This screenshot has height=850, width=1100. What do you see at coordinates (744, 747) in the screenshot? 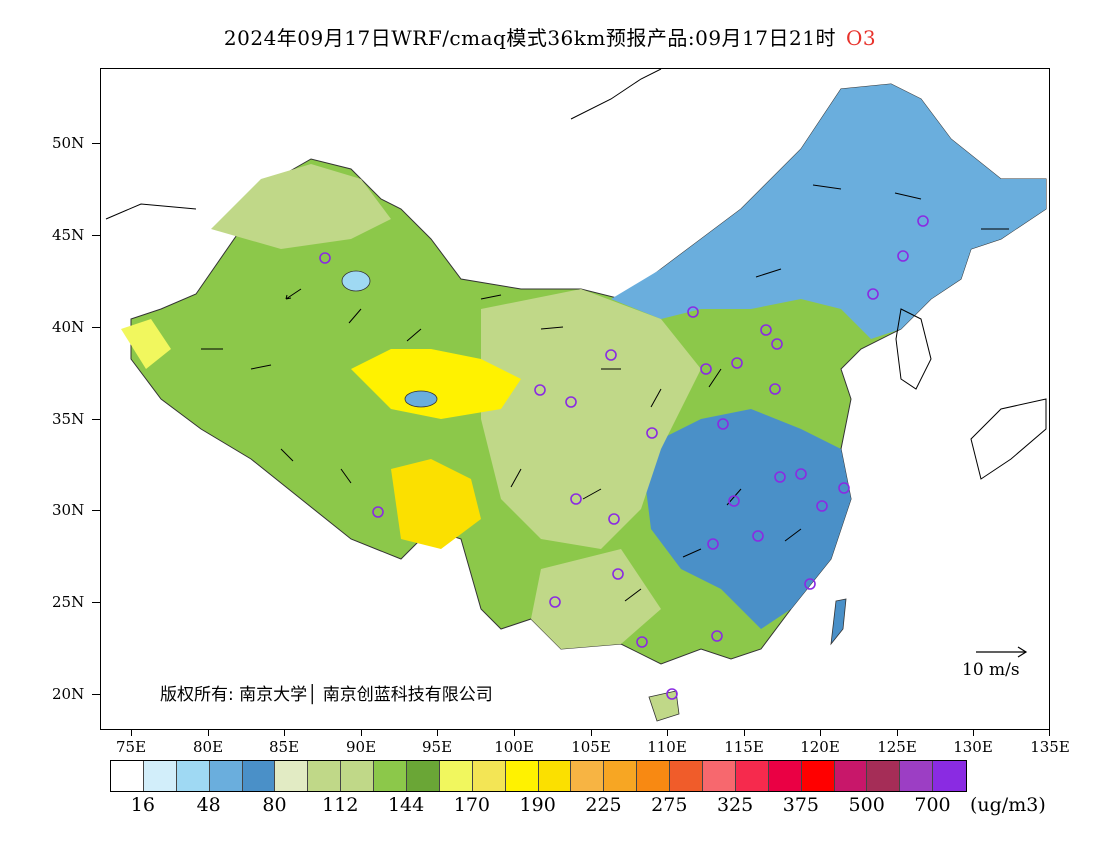
I see `lon-label-115e: 115E` at bounding box center [744, 747].